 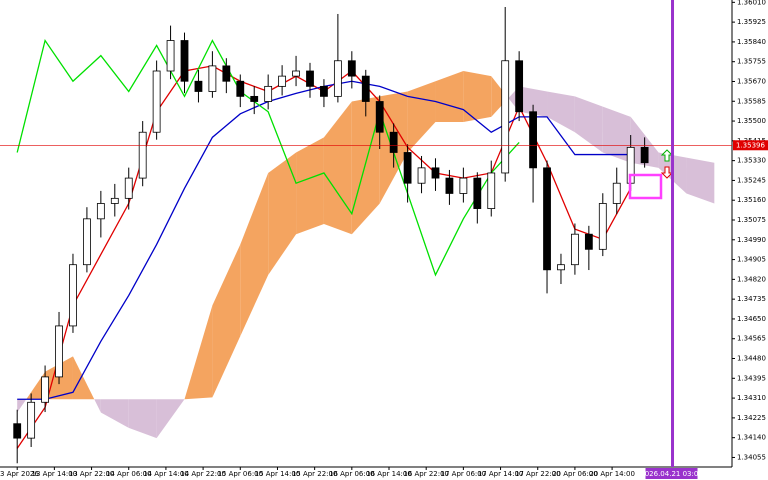 I want to click on x-tick-label: 14 Apr 06:00, so click(x=129, y=474).